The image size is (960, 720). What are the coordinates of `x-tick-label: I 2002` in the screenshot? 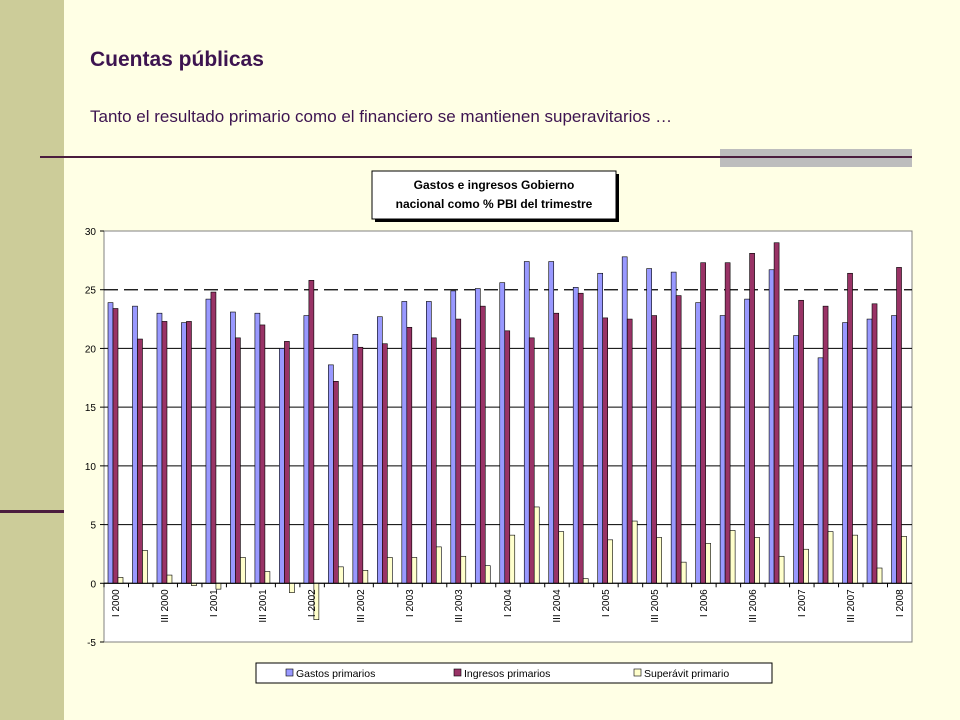 It's located at (312, 603).